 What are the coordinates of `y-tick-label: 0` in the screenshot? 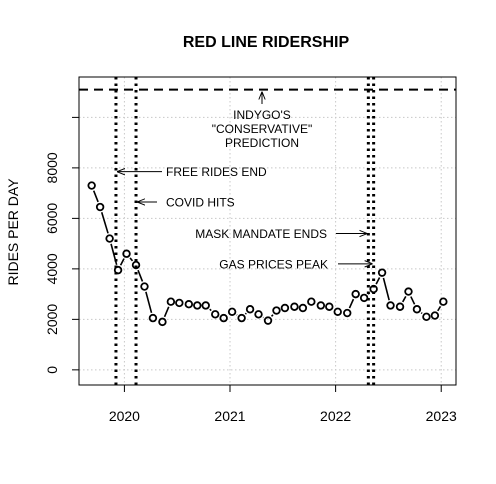 It's located at (52, 370).